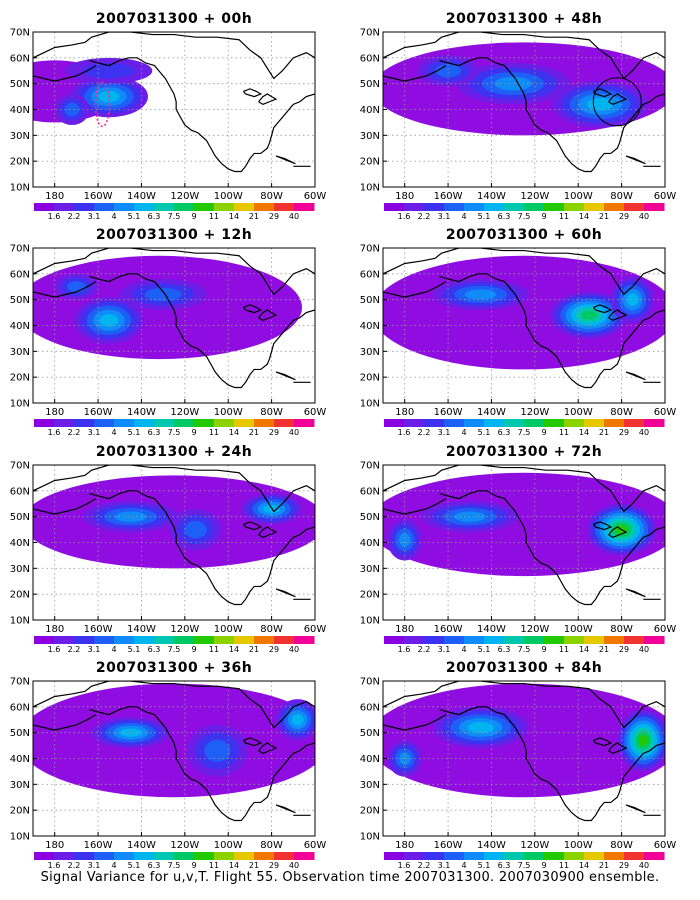 The image size is (700, 900). What do you see at coordinates (174, 235) in the screenshot?
I see `panel-title: 2007031300 + 12h` at bounding box center [174, 235].